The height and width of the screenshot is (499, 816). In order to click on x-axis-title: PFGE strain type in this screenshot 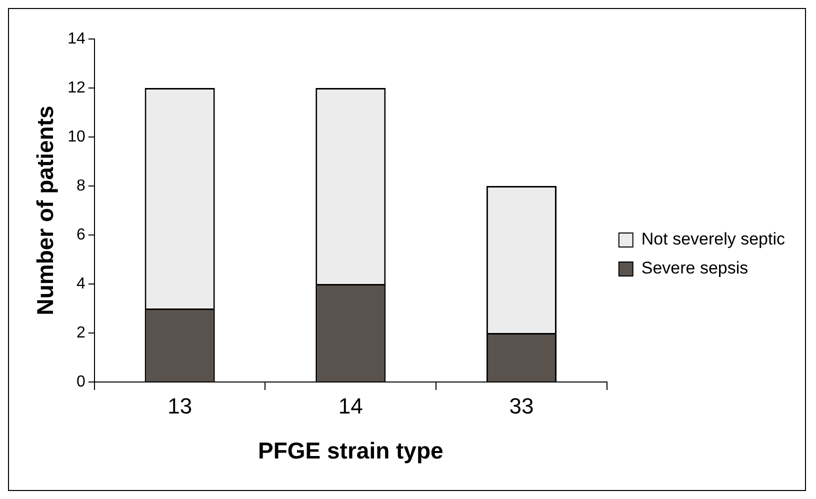, I will do `click(351, 451)`.